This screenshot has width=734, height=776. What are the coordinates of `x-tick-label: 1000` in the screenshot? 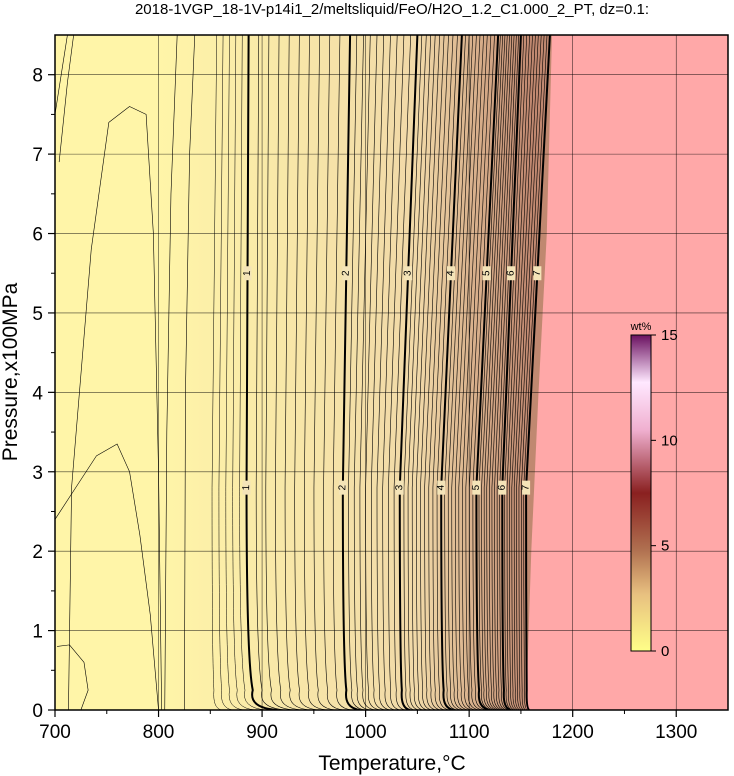 It's located at (365, 732).